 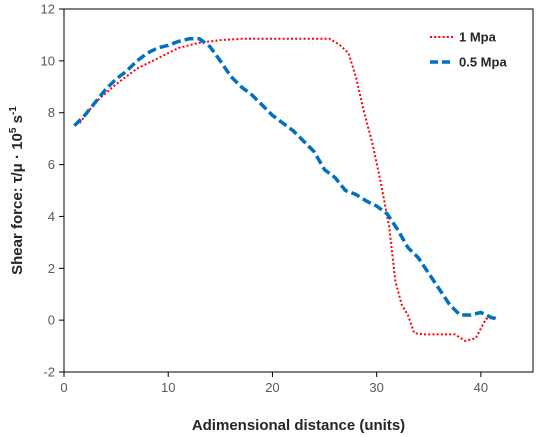 What do you see at coordinates (298, 425) in the screenshot?
I see `x-axis-title: Adimensional distance (units)` at bounding box center [298, 425].